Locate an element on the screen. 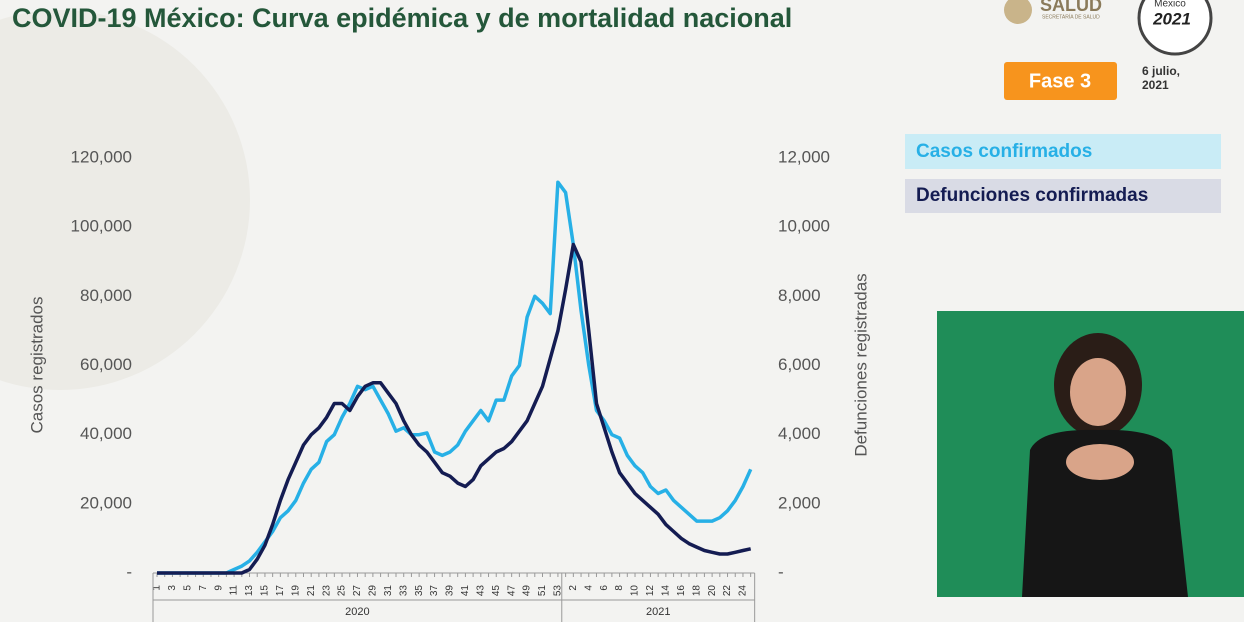 The width and height of the screenshot is (1244, 622). x-tick-label: 7 is located at coordinates (203, 588).